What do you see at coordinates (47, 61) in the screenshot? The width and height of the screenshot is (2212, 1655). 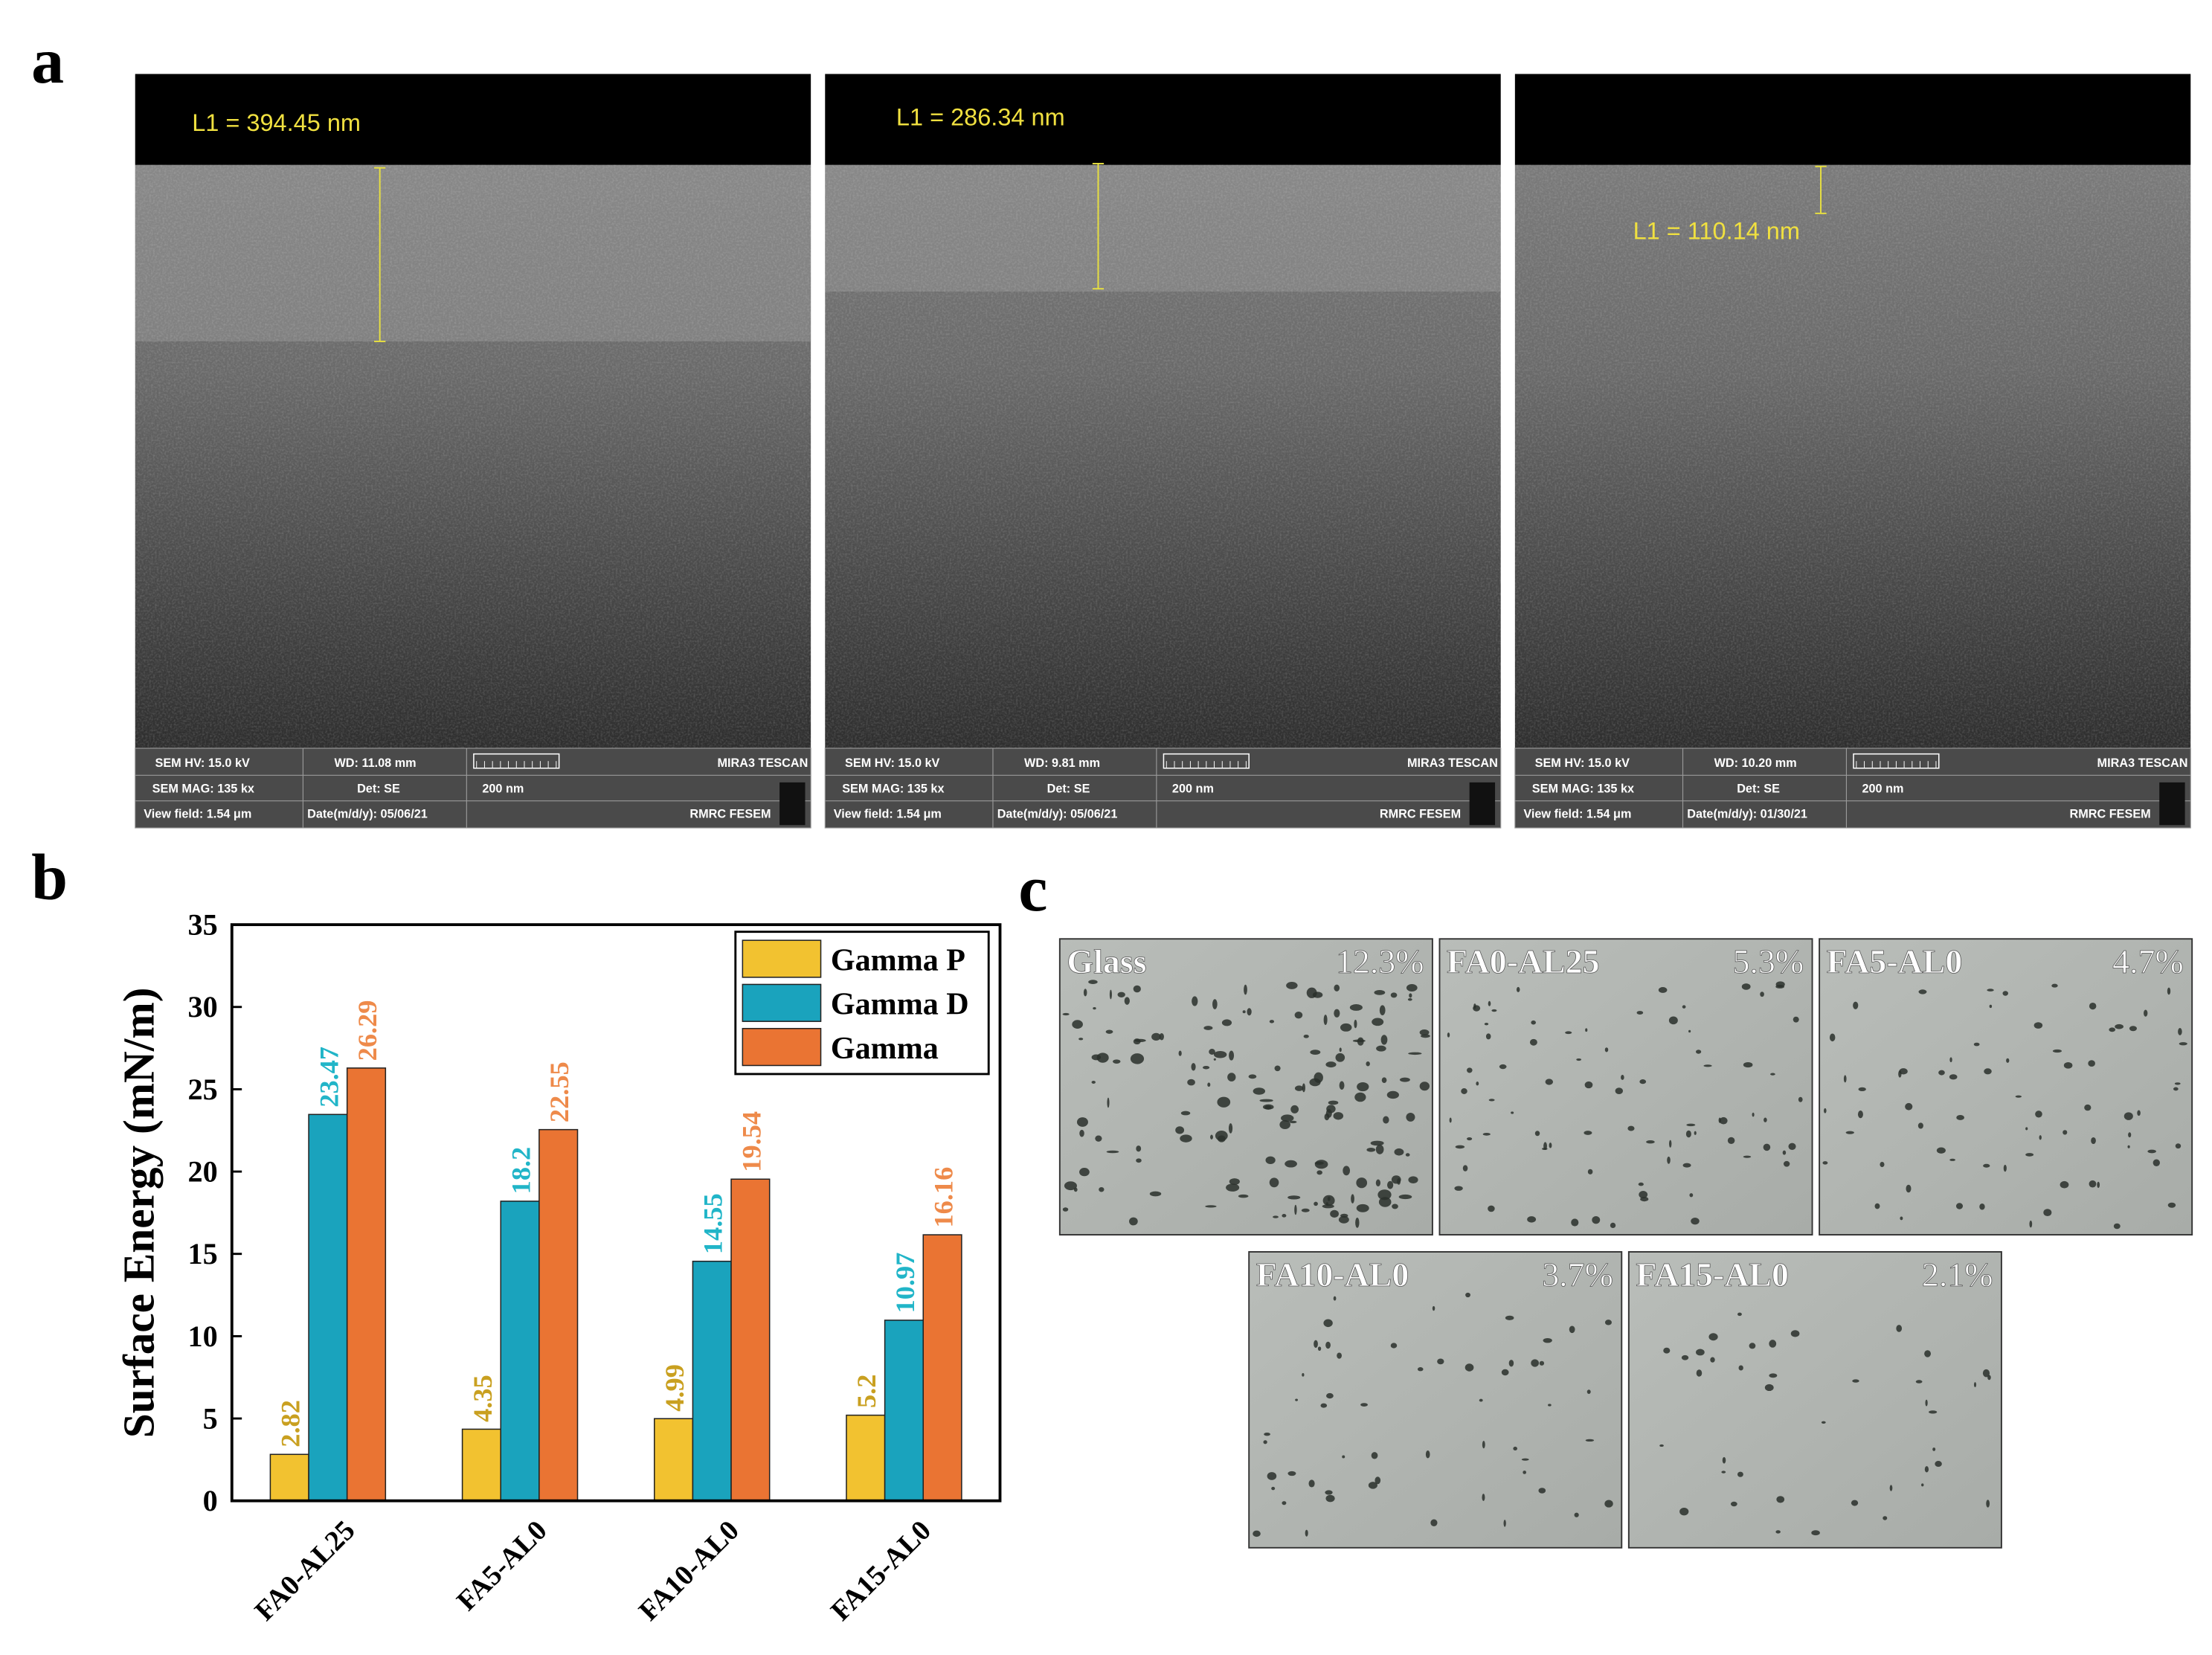 I see `panel-label: a` at bounding box center [47, 61].